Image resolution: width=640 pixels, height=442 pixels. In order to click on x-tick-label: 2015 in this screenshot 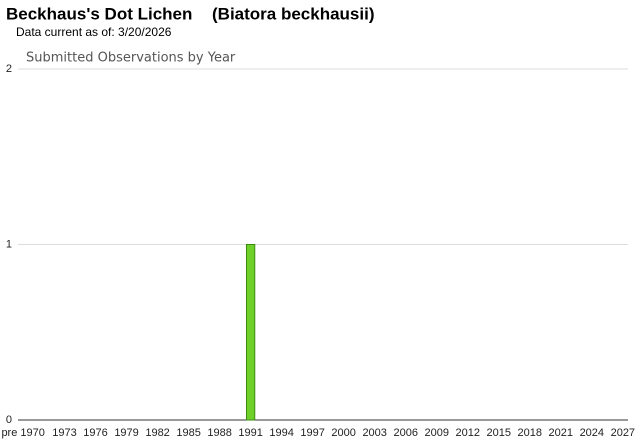, I will do `click(499, 433)`.